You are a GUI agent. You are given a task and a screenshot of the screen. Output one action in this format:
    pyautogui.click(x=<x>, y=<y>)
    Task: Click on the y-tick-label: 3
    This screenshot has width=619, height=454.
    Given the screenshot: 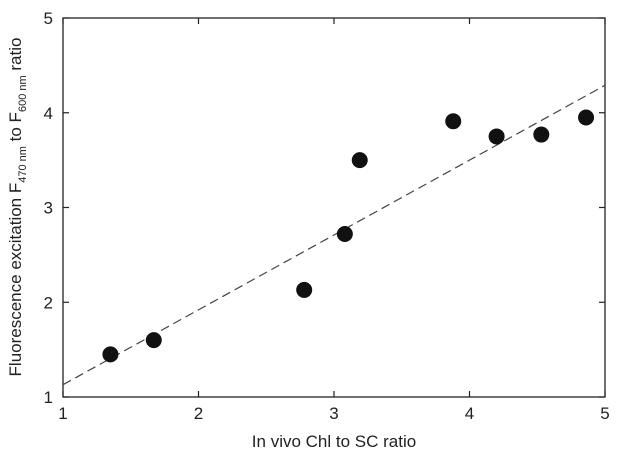 What is the action you would take?
    pyautogui.click(x=48, y=208)
    